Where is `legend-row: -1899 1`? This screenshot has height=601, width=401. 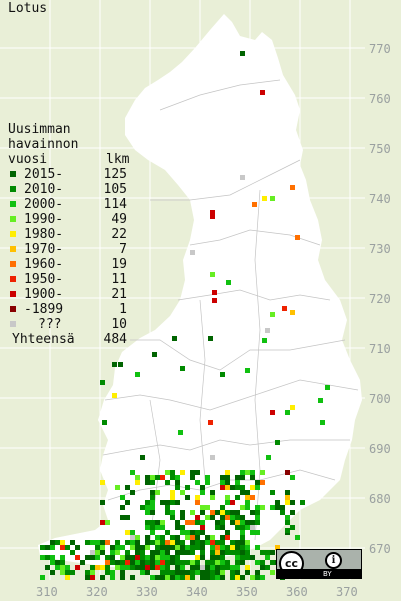 legend-row: -1899 1 is located at coordinates (67, 309).